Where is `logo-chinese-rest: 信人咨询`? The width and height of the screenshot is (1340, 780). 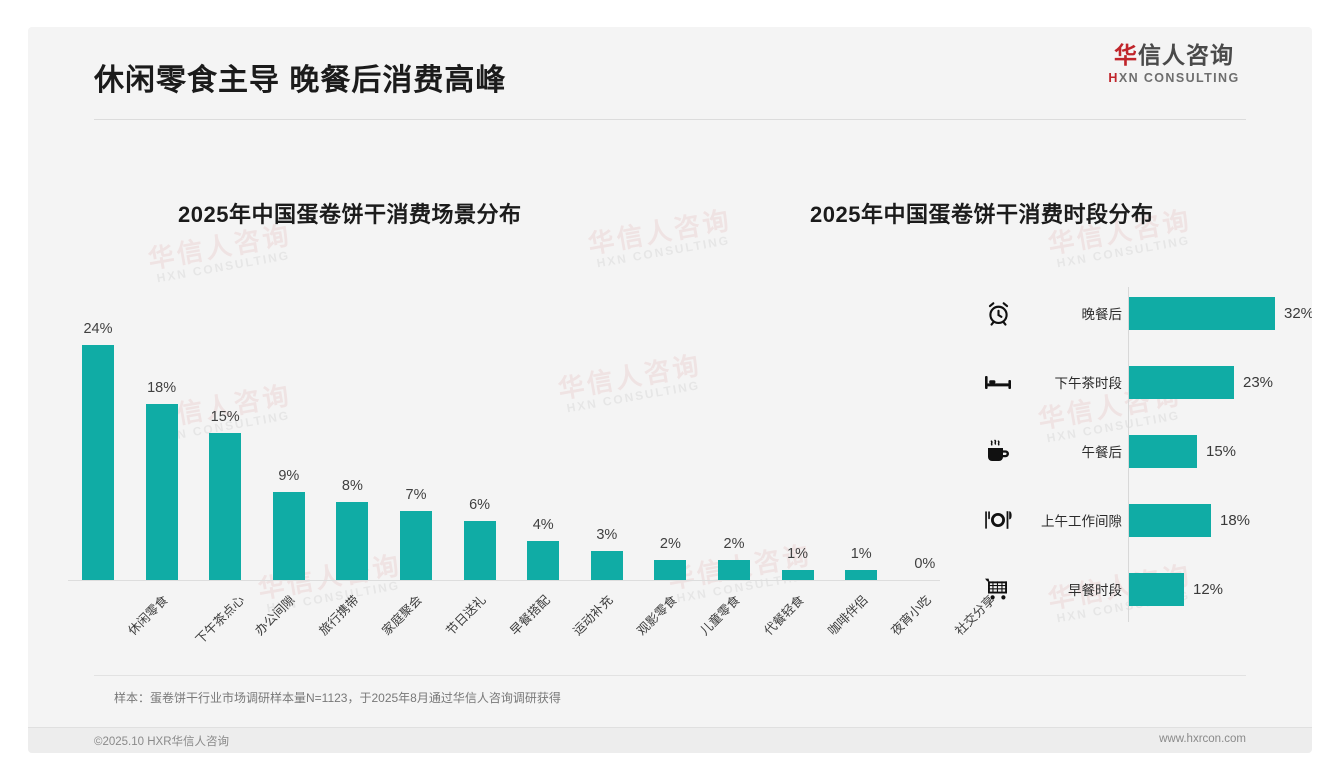
logo-chinese-rest: 信人咨询 is located at coordinates (1186, 55).